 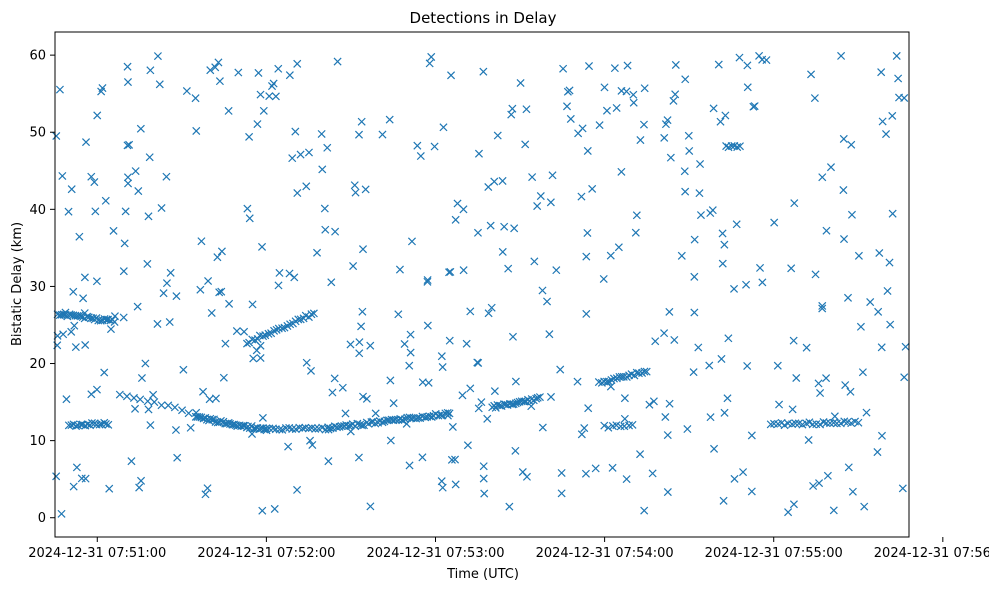 I want to click on y-tick-label: 40, so click(x=37, y=210).